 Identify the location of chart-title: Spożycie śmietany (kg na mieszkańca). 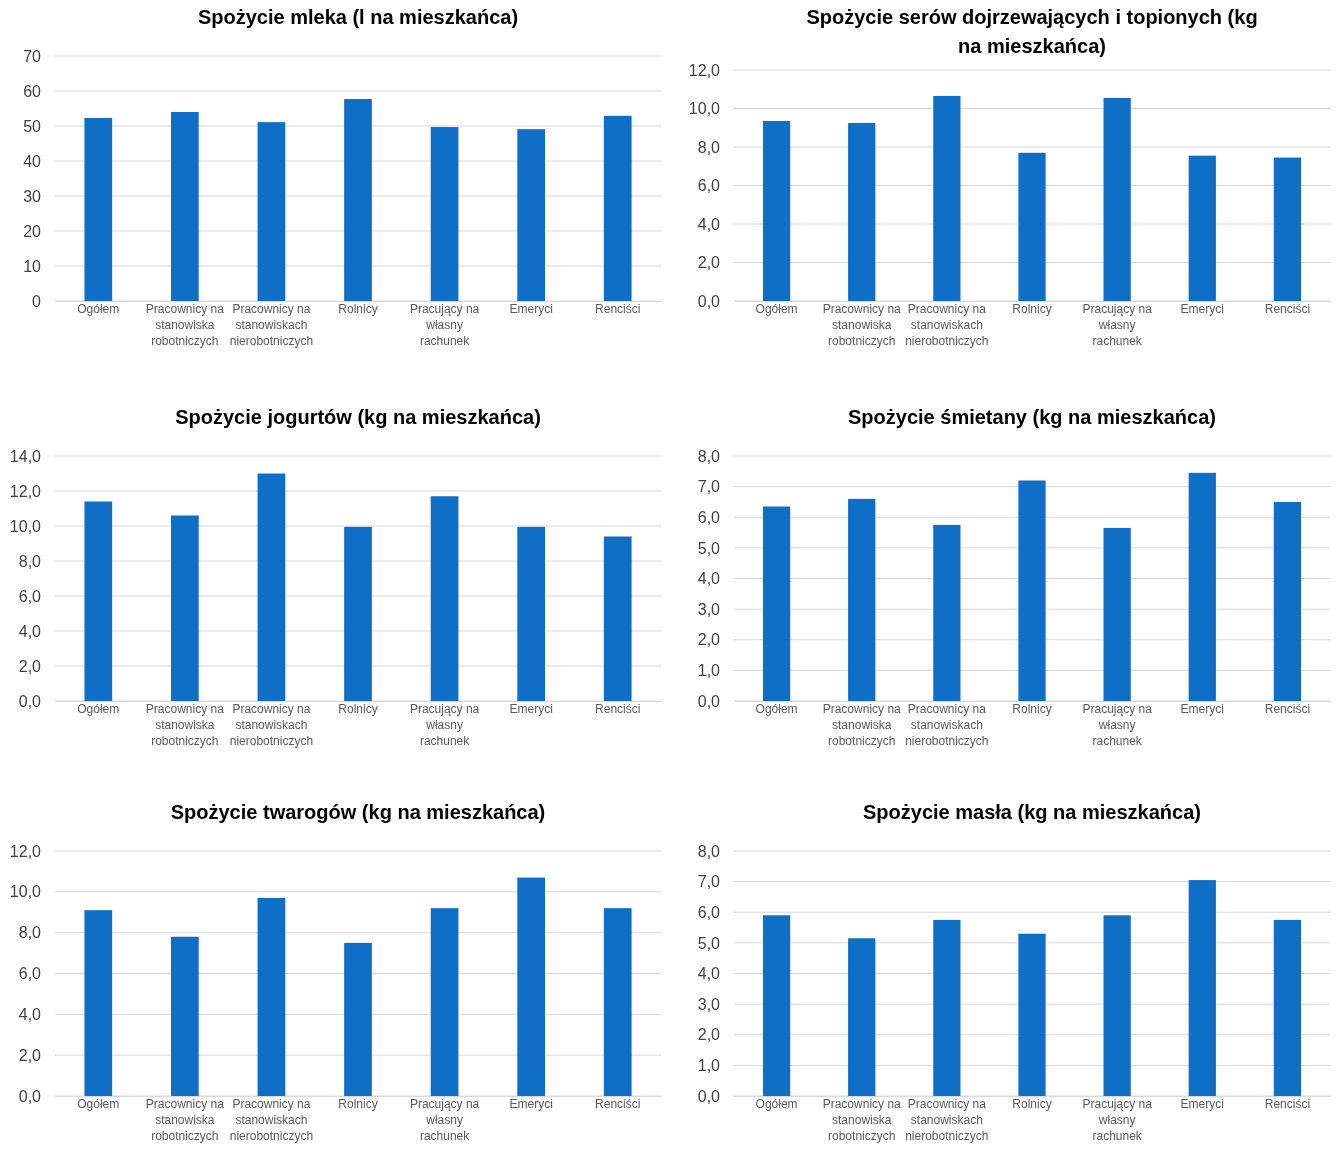
(1032, 417).